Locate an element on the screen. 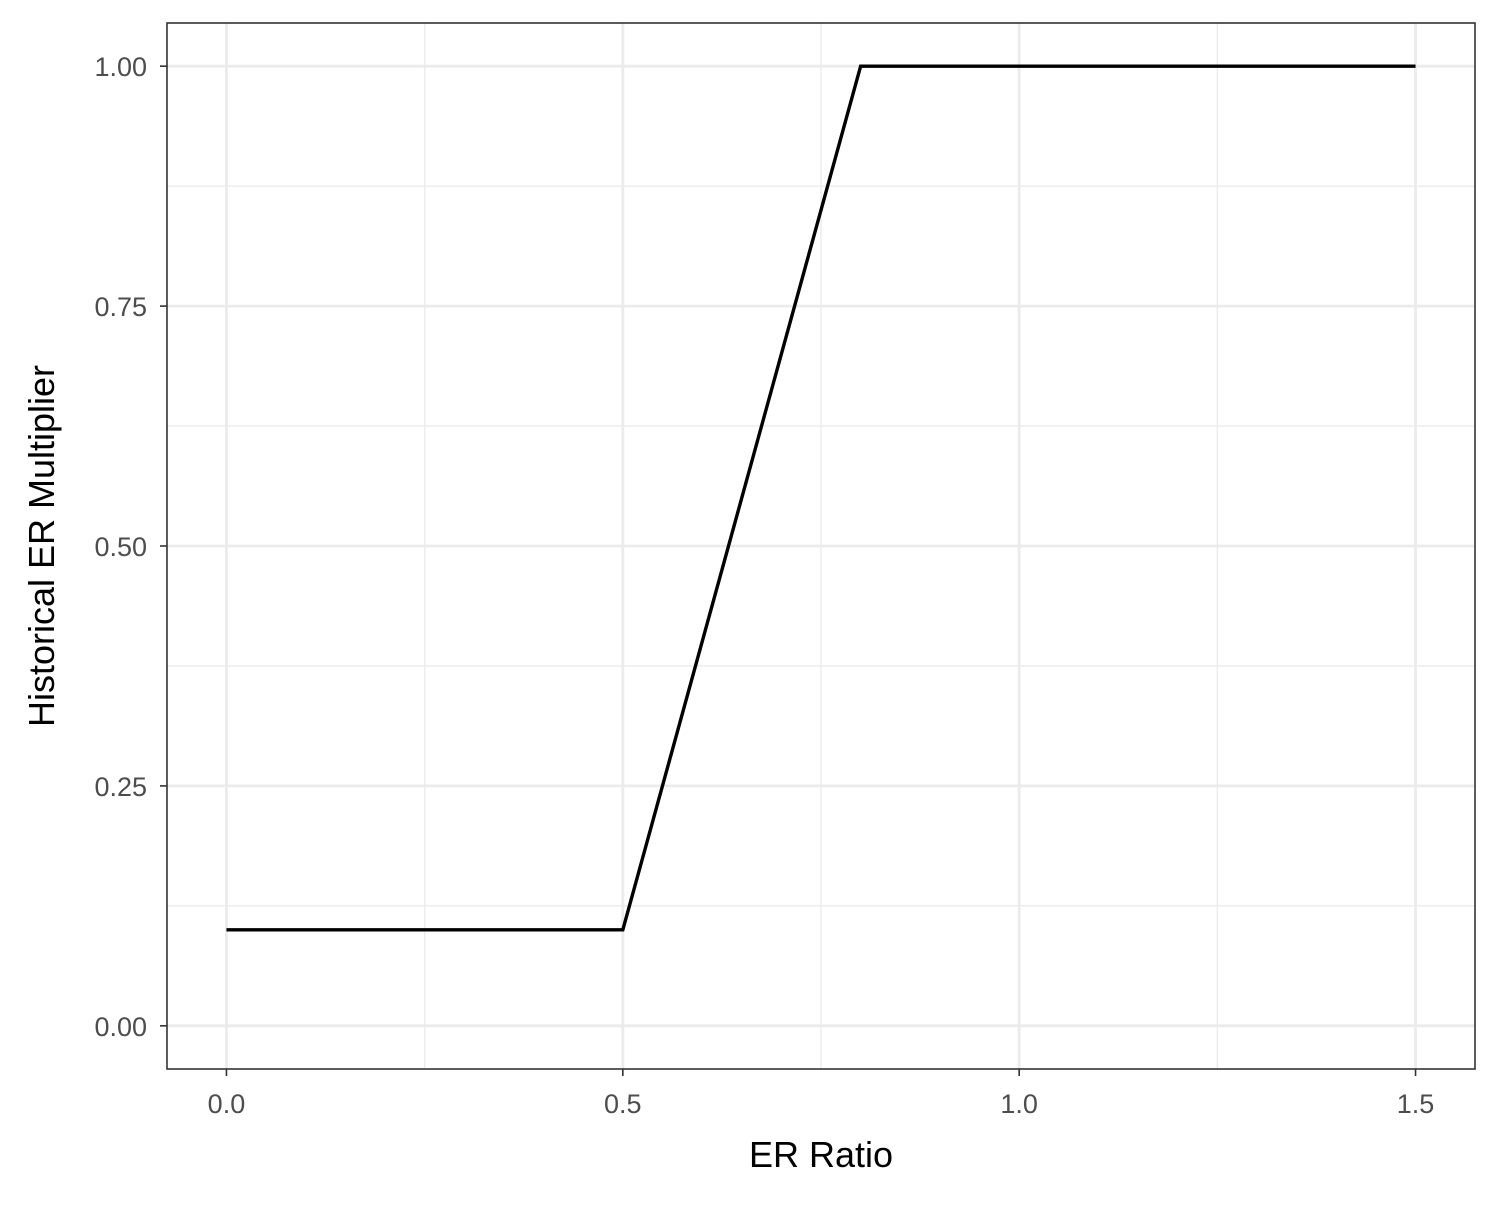 The height and width of the screenshot is (1205, 1500). x-tick-label: 1.0 is located at coordinates (1019, 1104).